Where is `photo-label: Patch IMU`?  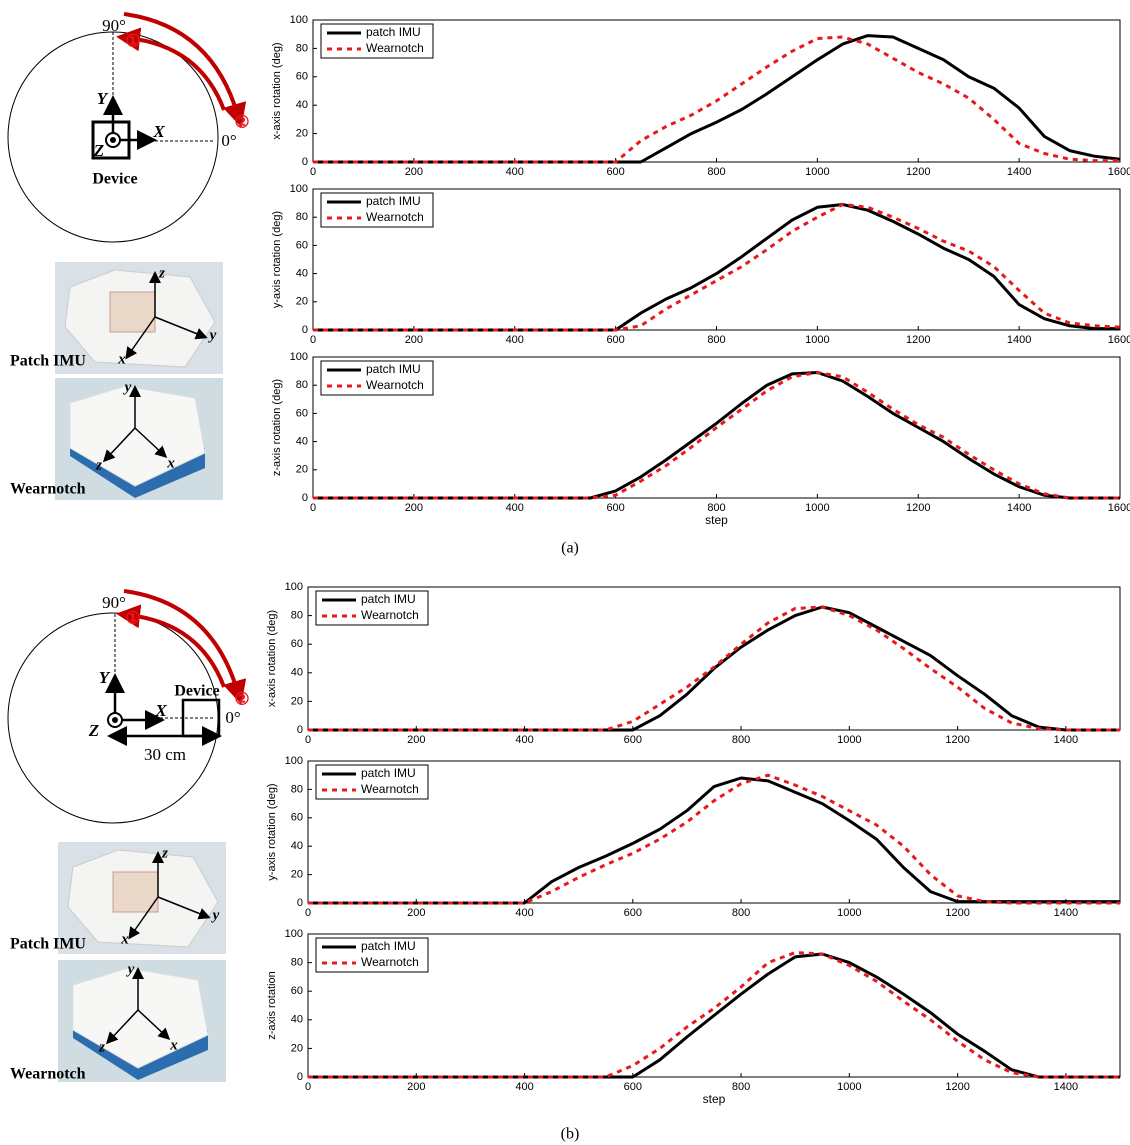 photo-label: Patch IMU is located at coordinates (48, 944).